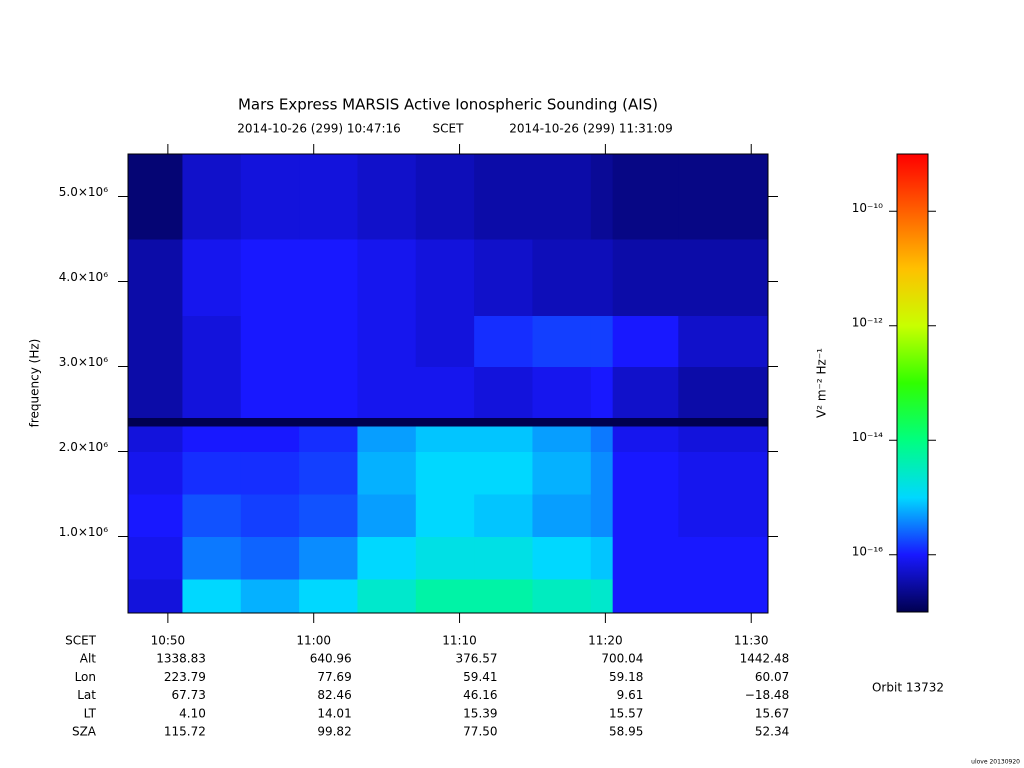 Image resolution: width=1024 pixels, height=768 pixels. Describe the element at coordinates (626, 677) in the screenshot. I see `ephemeris-value: 59.18` at that location.